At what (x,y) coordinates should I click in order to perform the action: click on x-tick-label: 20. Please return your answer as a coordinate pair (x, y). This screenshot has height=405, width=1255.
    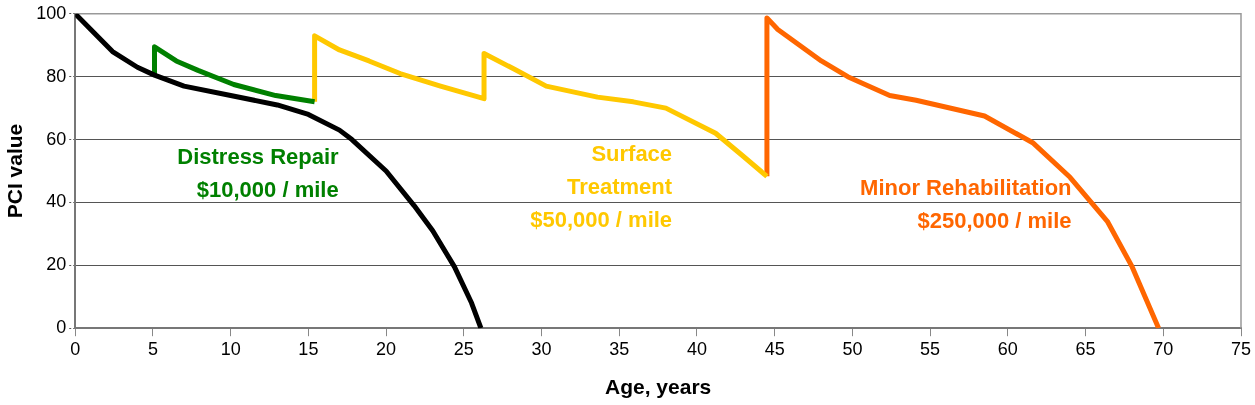
    Looking at the image, I should click on (386, 348).